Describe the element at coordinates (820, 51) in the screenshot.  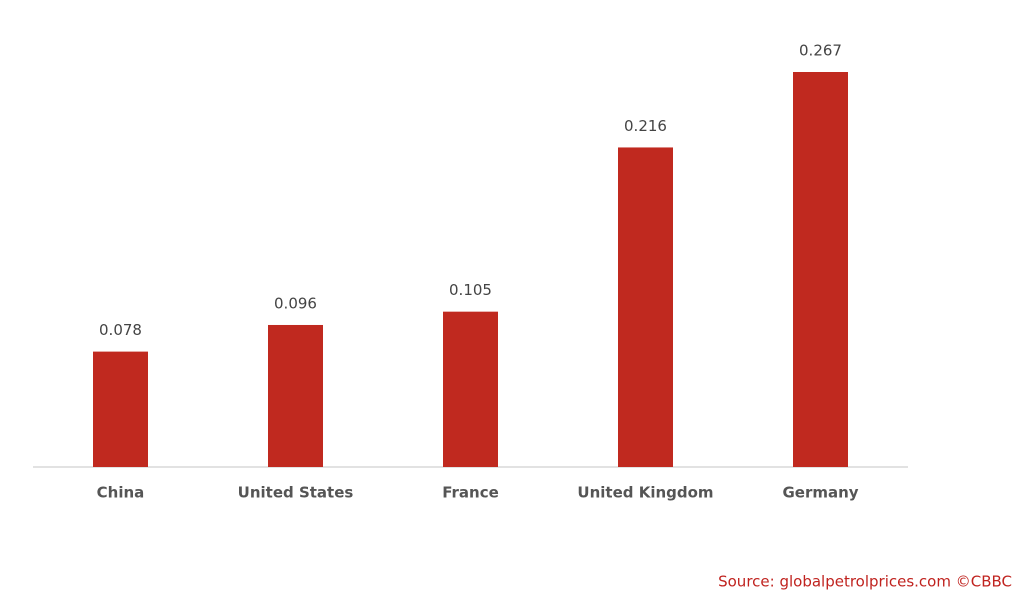
I see `data-label: 0.267` at that location.